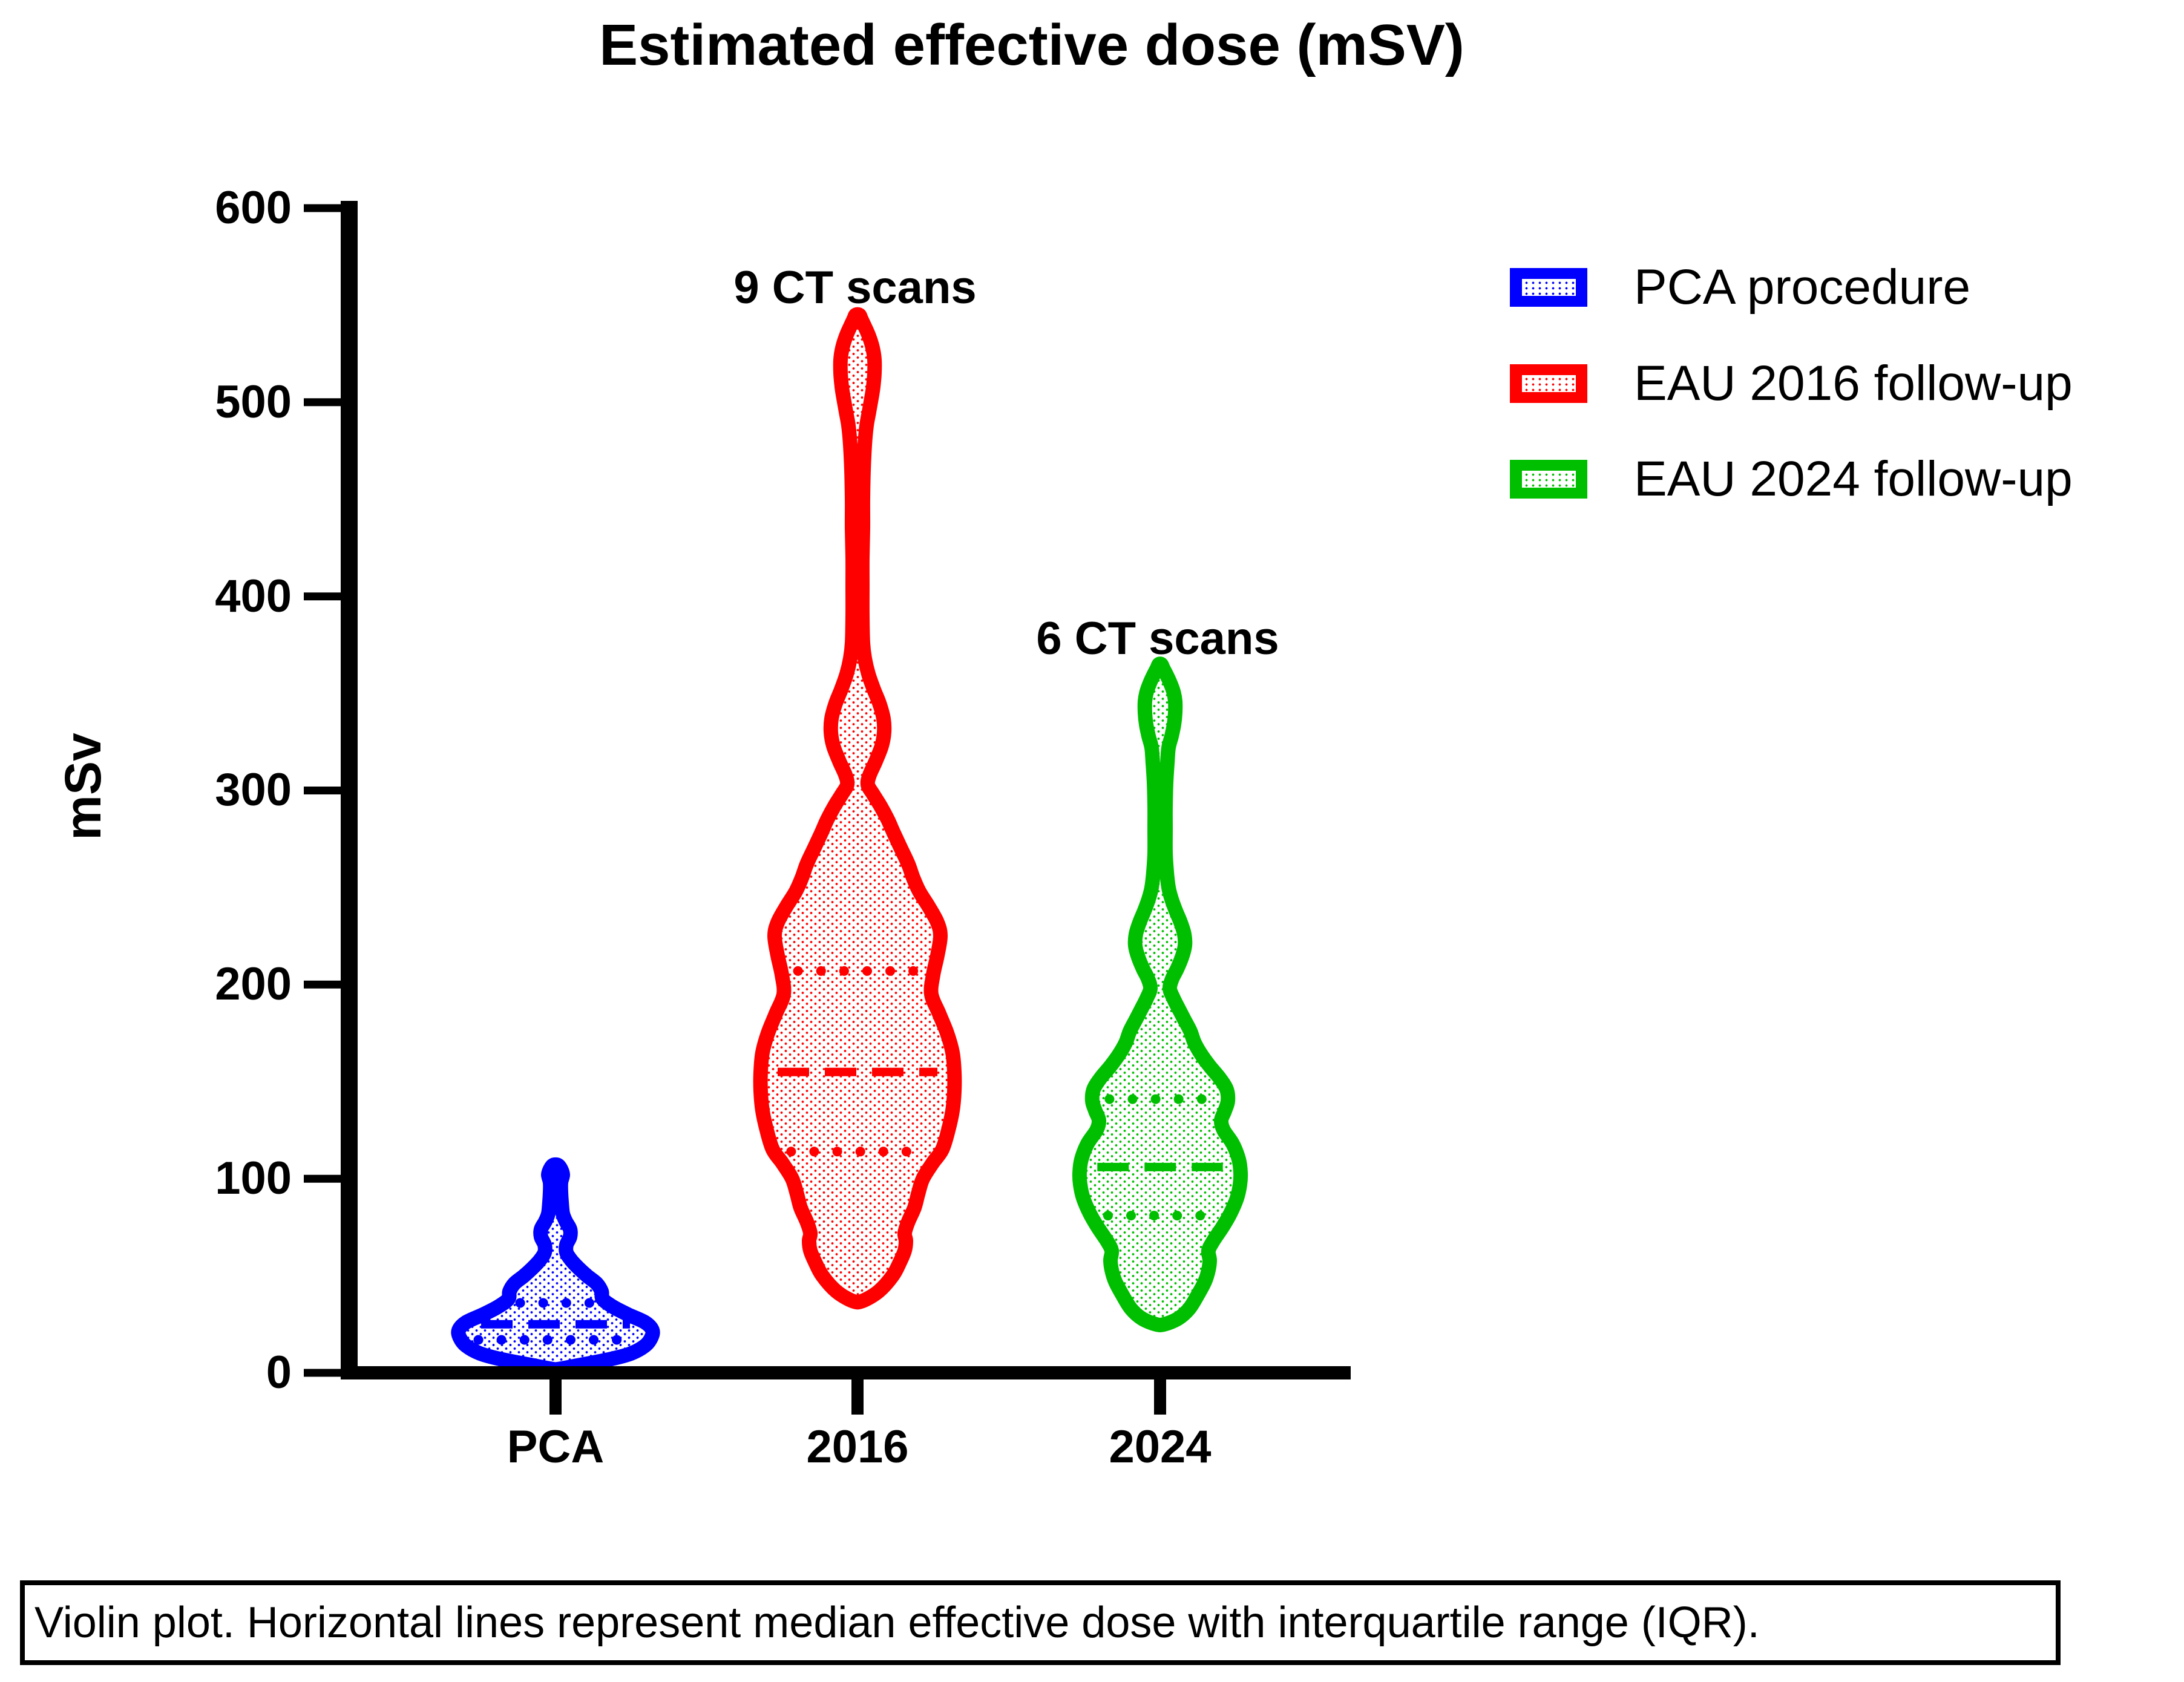  Describe the element at coordinates (1853, 383) in the screenshot. I see `legend-label: EAU 2016 follow-up` at that location.